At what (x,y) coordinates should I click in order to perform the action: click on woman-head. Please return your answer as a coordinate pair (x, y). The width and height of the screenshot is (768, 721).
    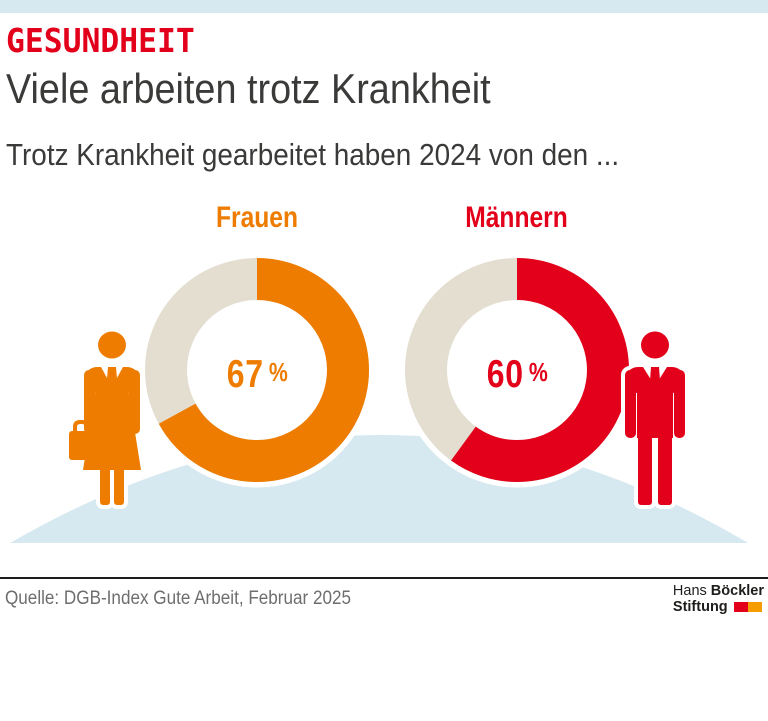
    Looking at the image, I should click on (112, 345).